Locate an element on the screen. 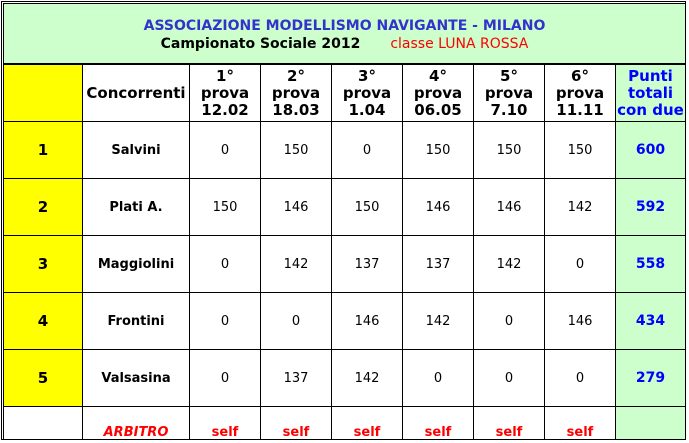 The height and width of the screenshot is (443, 689). round-header-line: 1° is located at coordinates (225, 75).